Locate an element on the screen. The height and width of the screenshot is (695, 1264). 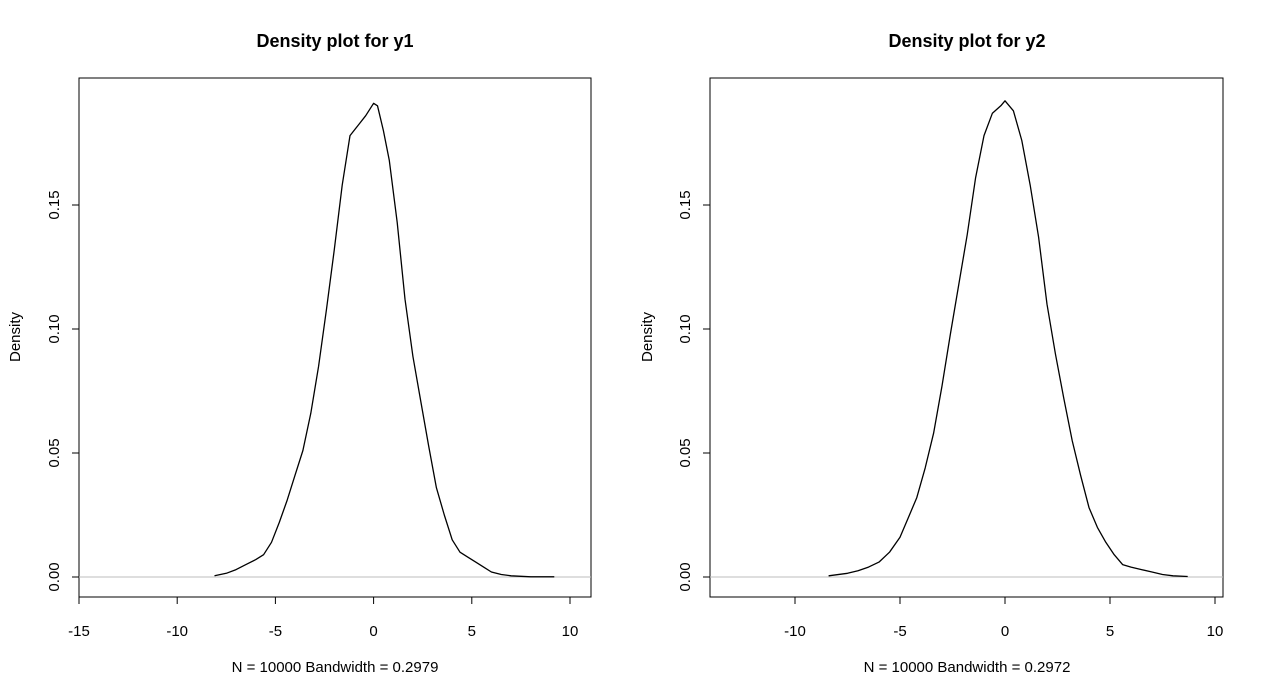
x-tick-label: -15 is located at coordinates (79, 631).